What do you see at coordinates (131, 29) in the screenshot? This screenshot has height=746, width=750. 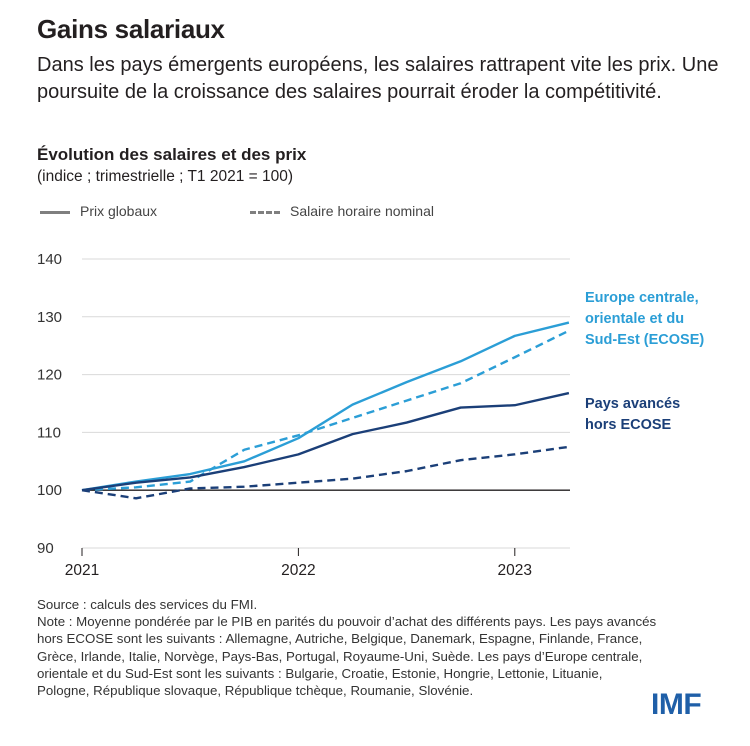 I see `page-title: Gains salariaux` at bounding box center [131, 29].